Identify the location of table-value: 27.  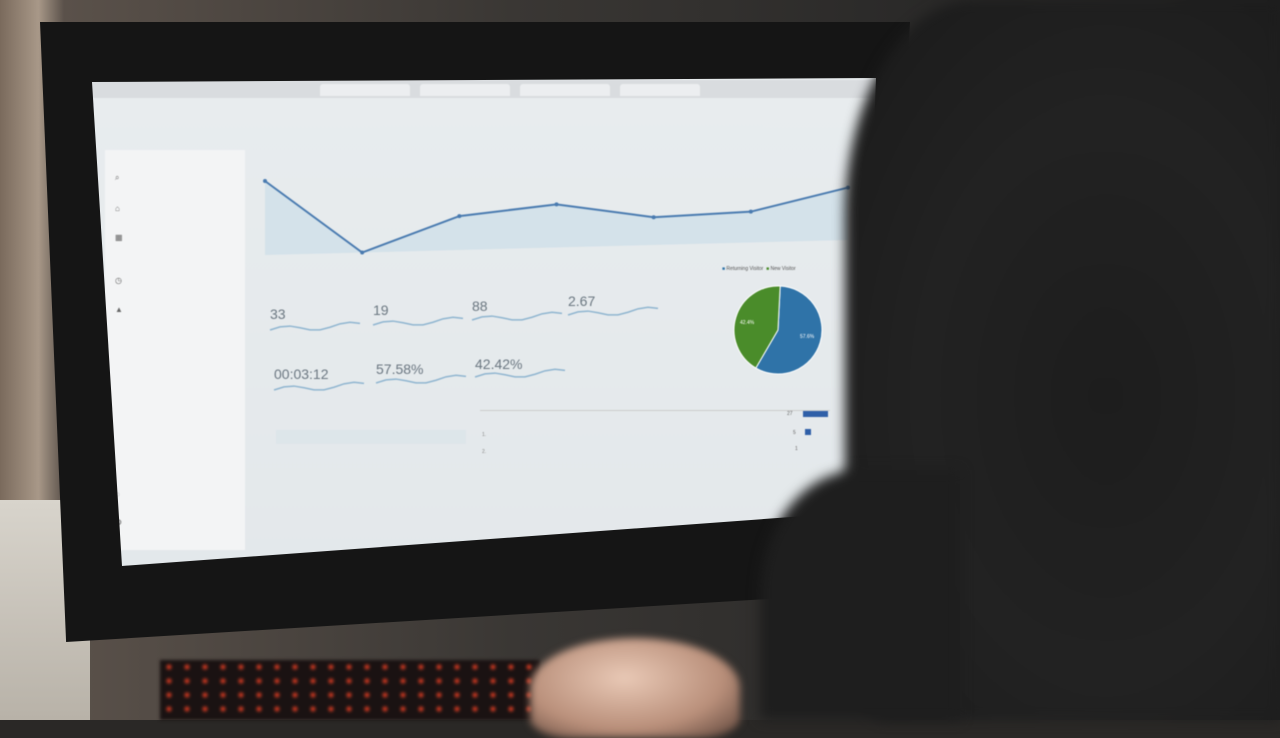
(790, 414).